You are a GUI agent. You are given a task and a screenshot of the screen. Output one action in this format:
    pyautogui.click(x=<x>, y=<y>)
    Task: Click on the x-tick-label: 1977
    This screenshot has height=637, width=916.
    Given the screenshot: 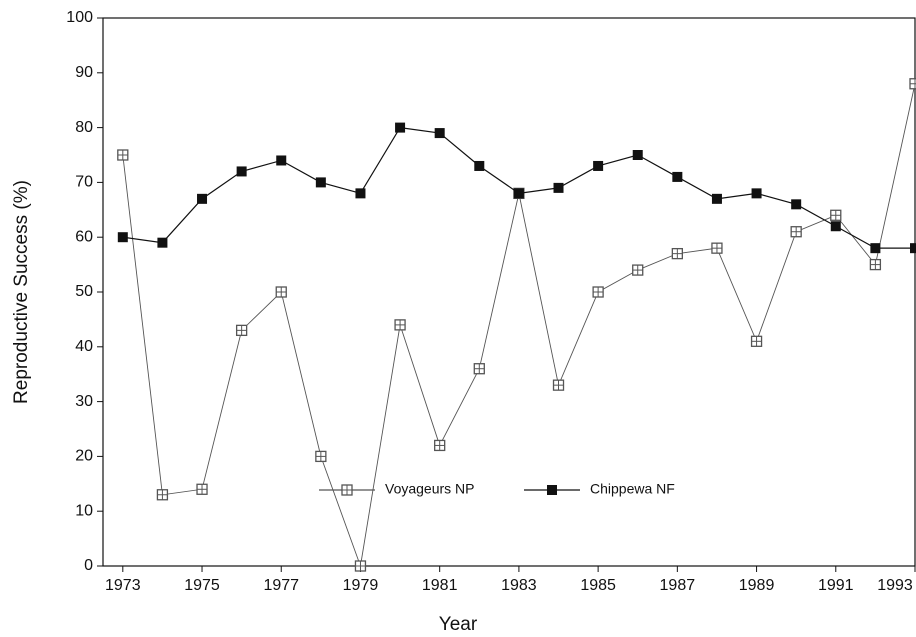 What is the action you would take?
    pyautogui.click(x=281, y=585)
    